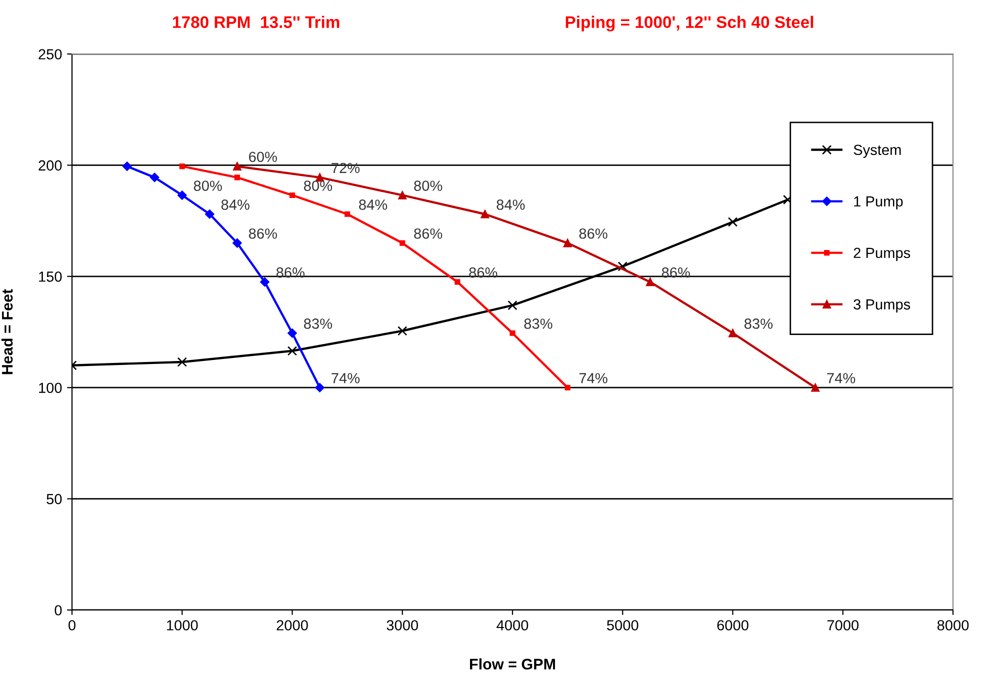  What do you see at coordinates (953, 625) in the screenshot?
I see `x-tick-label: 8000` at bounding box center [953, 625].